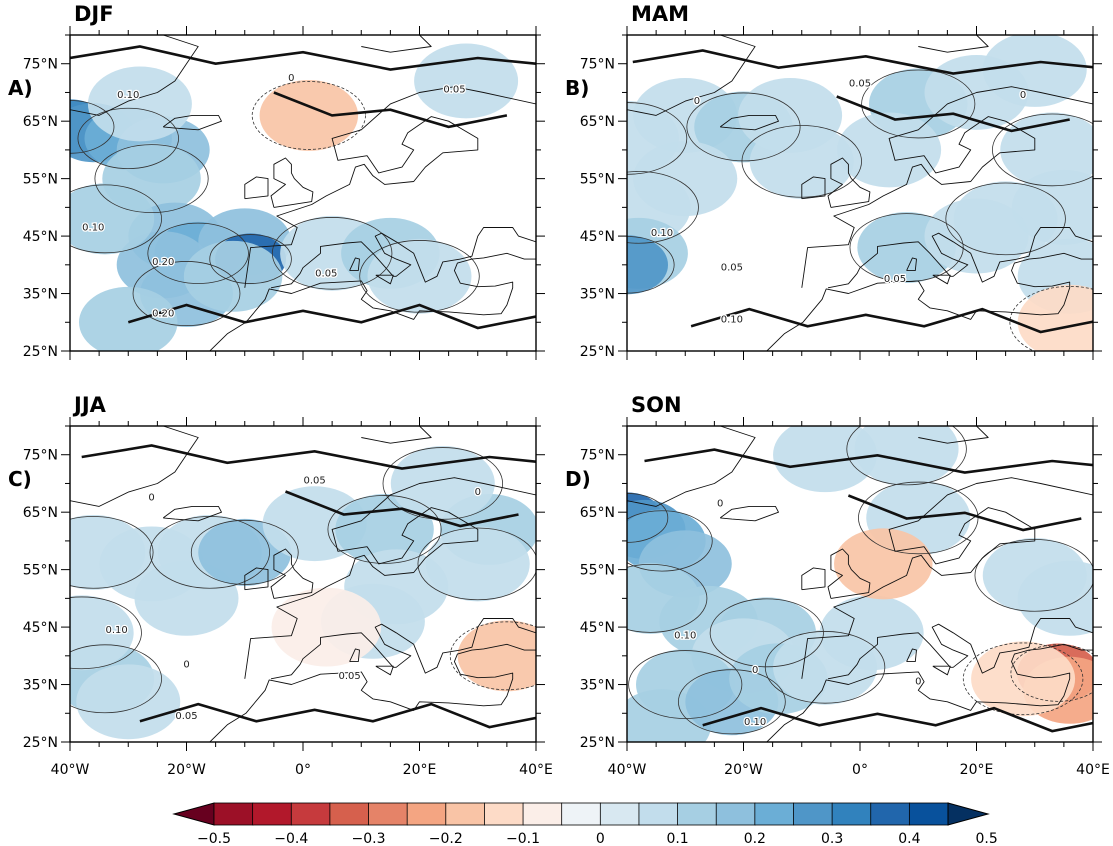  What do you see at coordinates (275, 204) in the screenshot?
I see `contour-lines` at bounding box center [275, 204].